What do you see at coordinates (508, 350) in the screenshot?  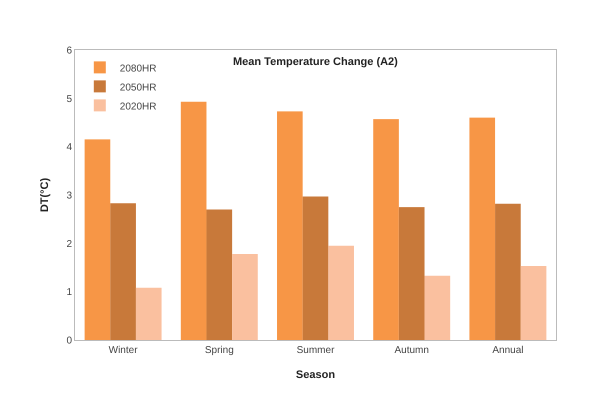 I see `x-tick-label: Annual` at bounding box center [508, 350].